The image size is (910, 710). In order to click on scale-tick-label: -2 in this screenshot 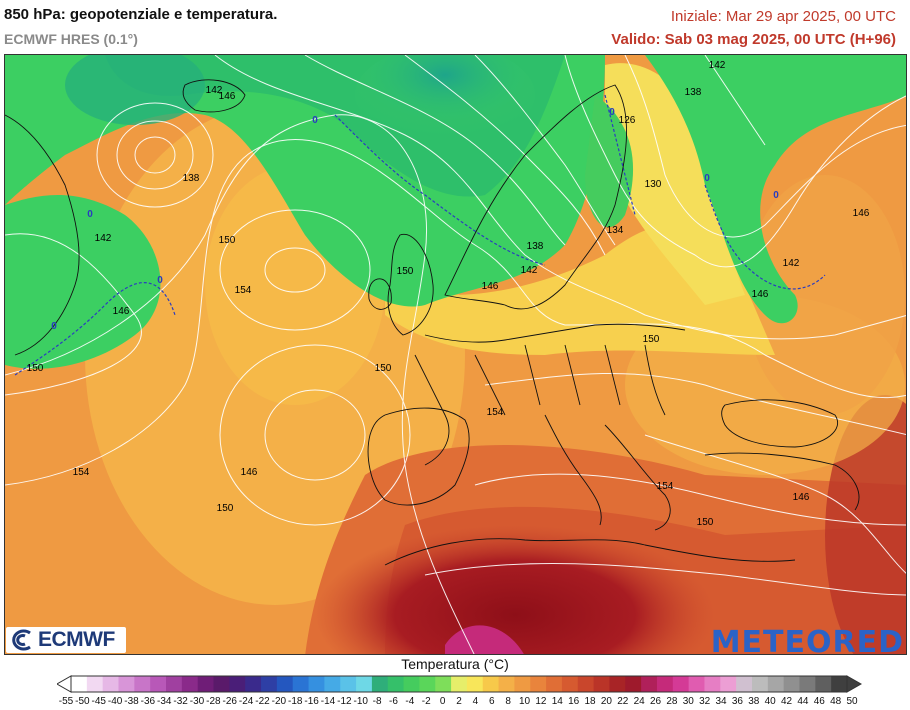, I will do `click(426, 701)`.